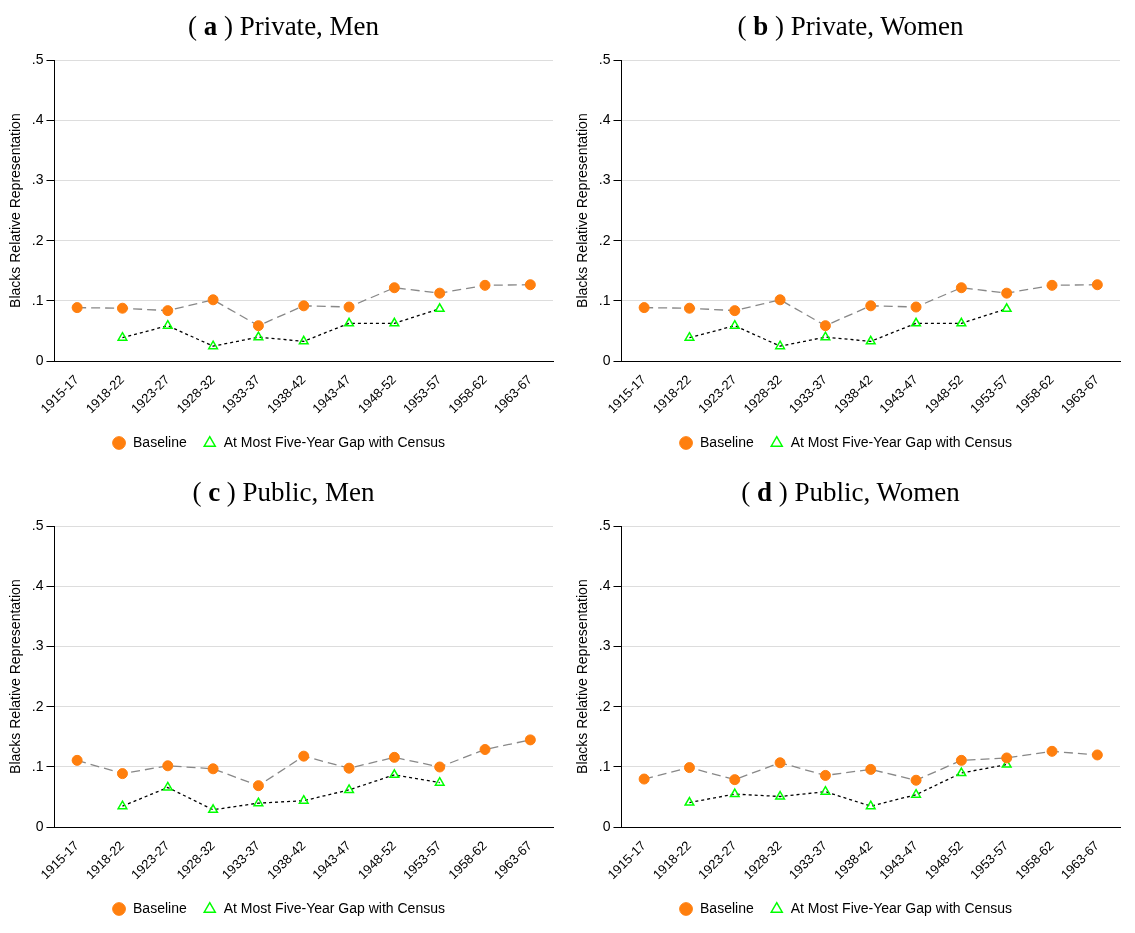  I want to click on chart-title: ( a ) Private, Men, so click(283, 26).